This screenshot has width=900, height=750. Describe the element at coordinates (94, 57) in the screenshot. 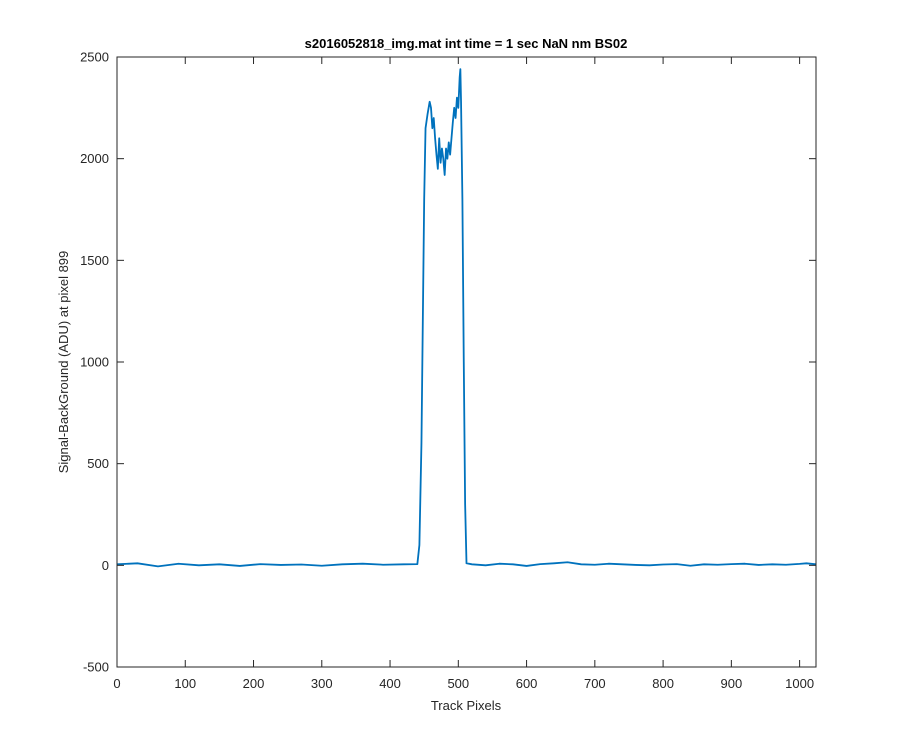

I see `y-tick-label: 2500` at that location.